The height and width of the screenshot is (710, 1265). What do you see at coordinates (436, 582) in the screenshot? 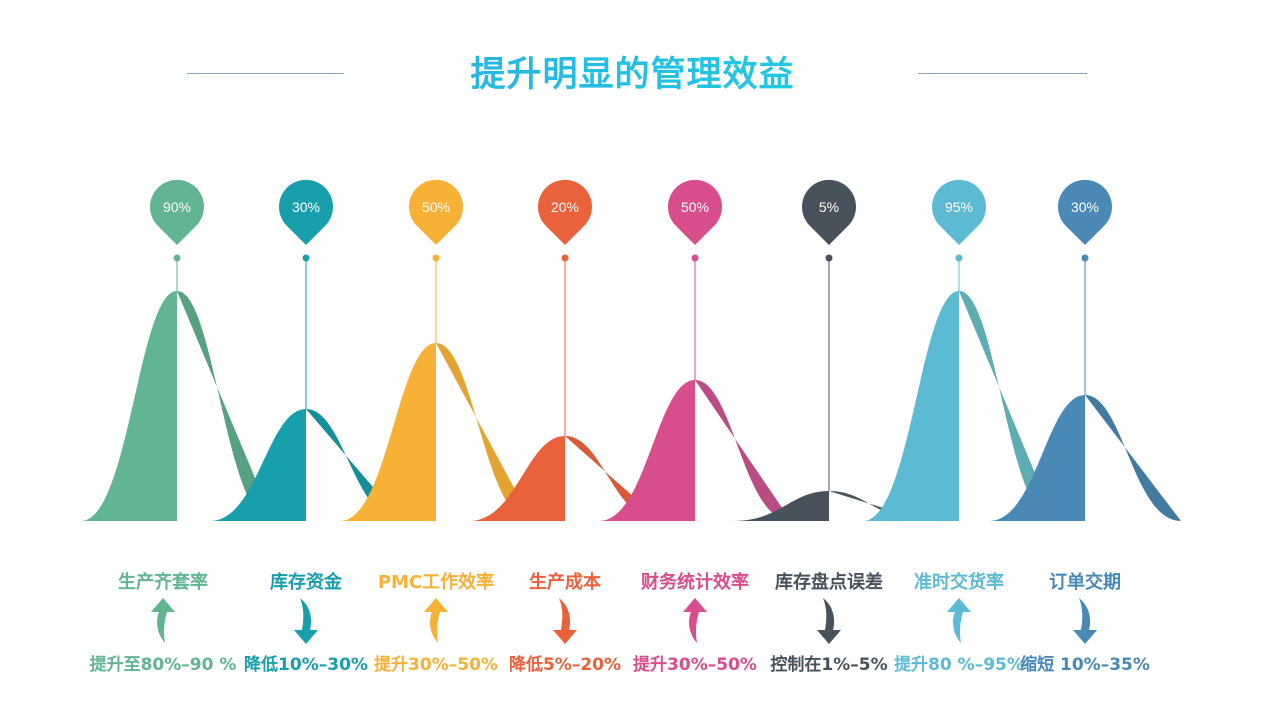
I see `category-label: PMC工作效率` at bounding box center [436, 582].